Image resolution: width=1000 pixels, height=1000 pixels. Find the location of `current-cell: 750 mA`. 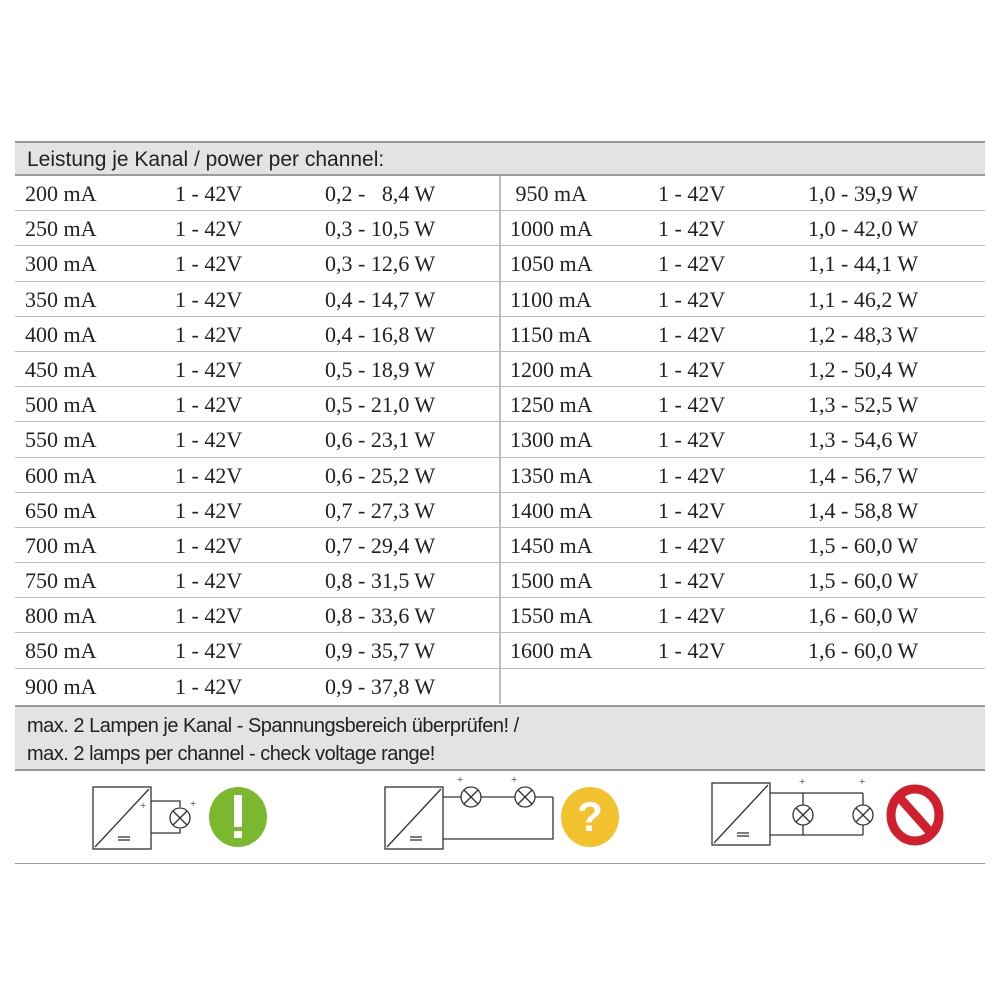

current-cell: 750 mA is located at coordinates (61, 581).